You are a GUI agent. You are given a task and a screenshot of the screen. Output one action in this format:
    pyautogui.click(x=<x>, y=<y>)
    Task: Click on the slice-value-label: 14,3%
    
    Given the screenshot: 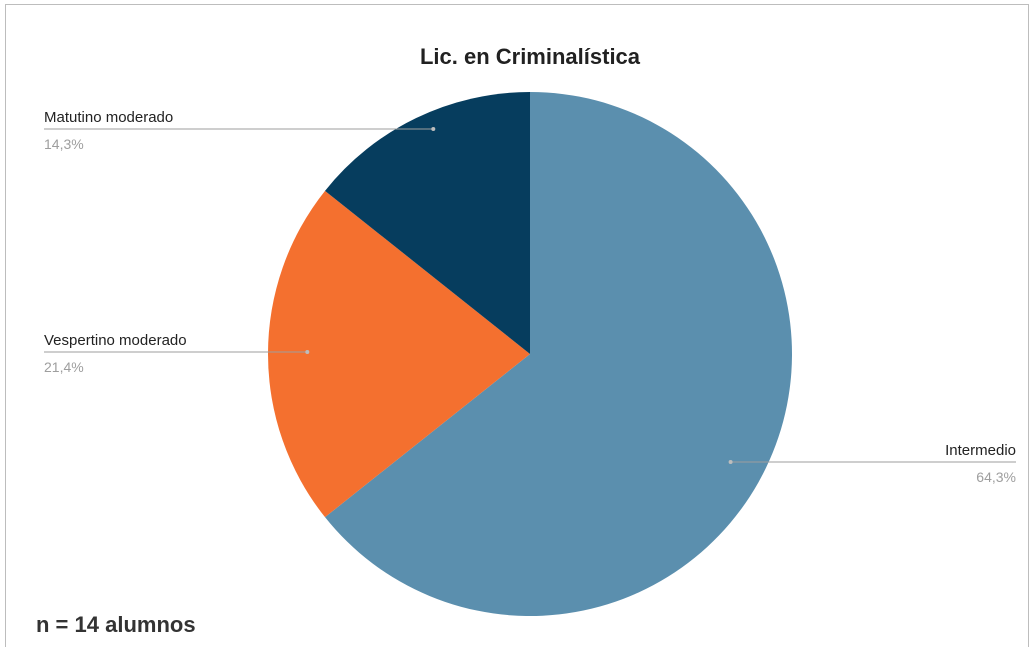 What is the action you would take?
    pyautogui.click(x=64, y=144)
    